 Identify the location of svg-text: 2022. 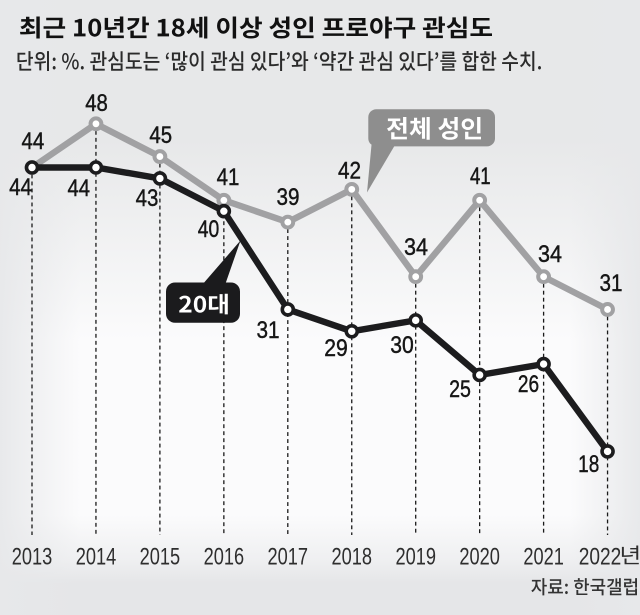
(600, 557).